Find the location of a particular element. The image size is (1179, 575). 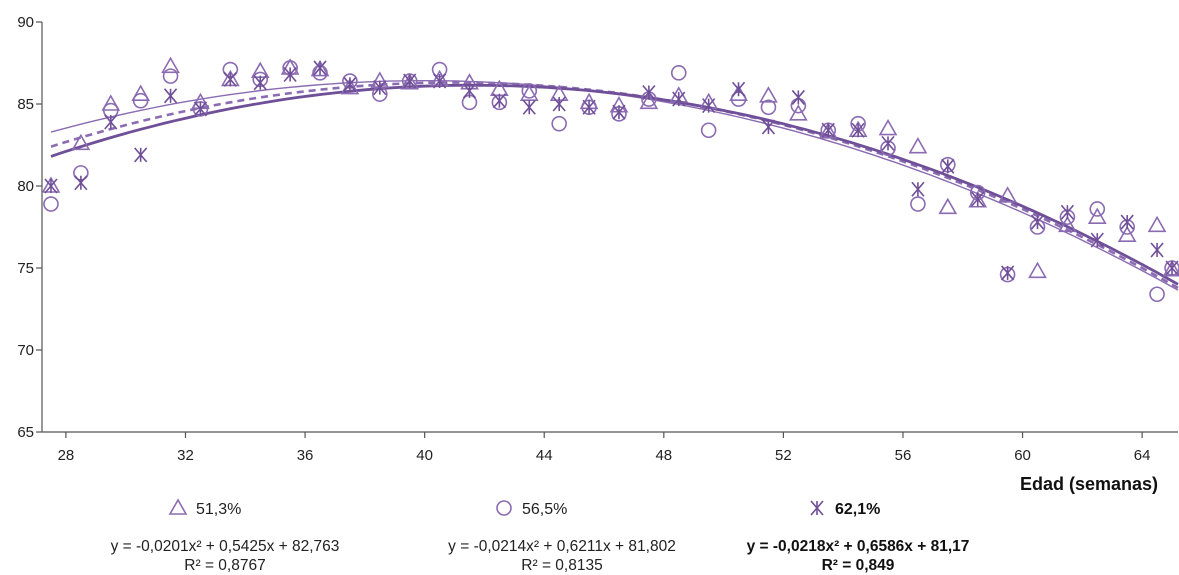

y-tick-label: 65 is located at coordinates (25, 432).